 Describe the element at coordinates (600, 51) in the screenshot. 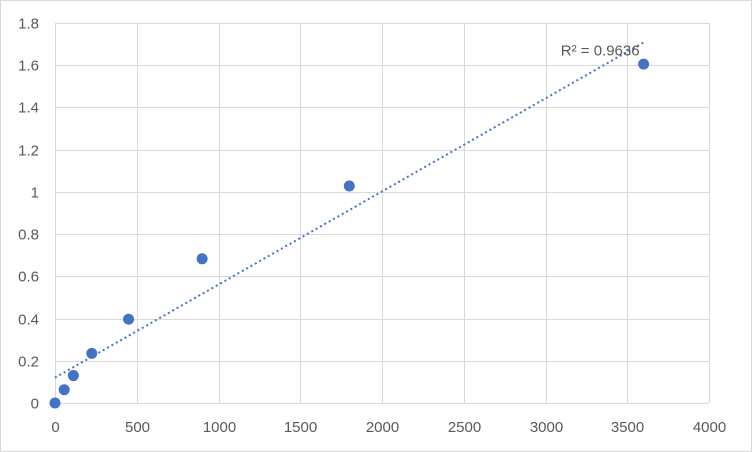

I see `r-squared-label: R² = 0.9636` at that location.